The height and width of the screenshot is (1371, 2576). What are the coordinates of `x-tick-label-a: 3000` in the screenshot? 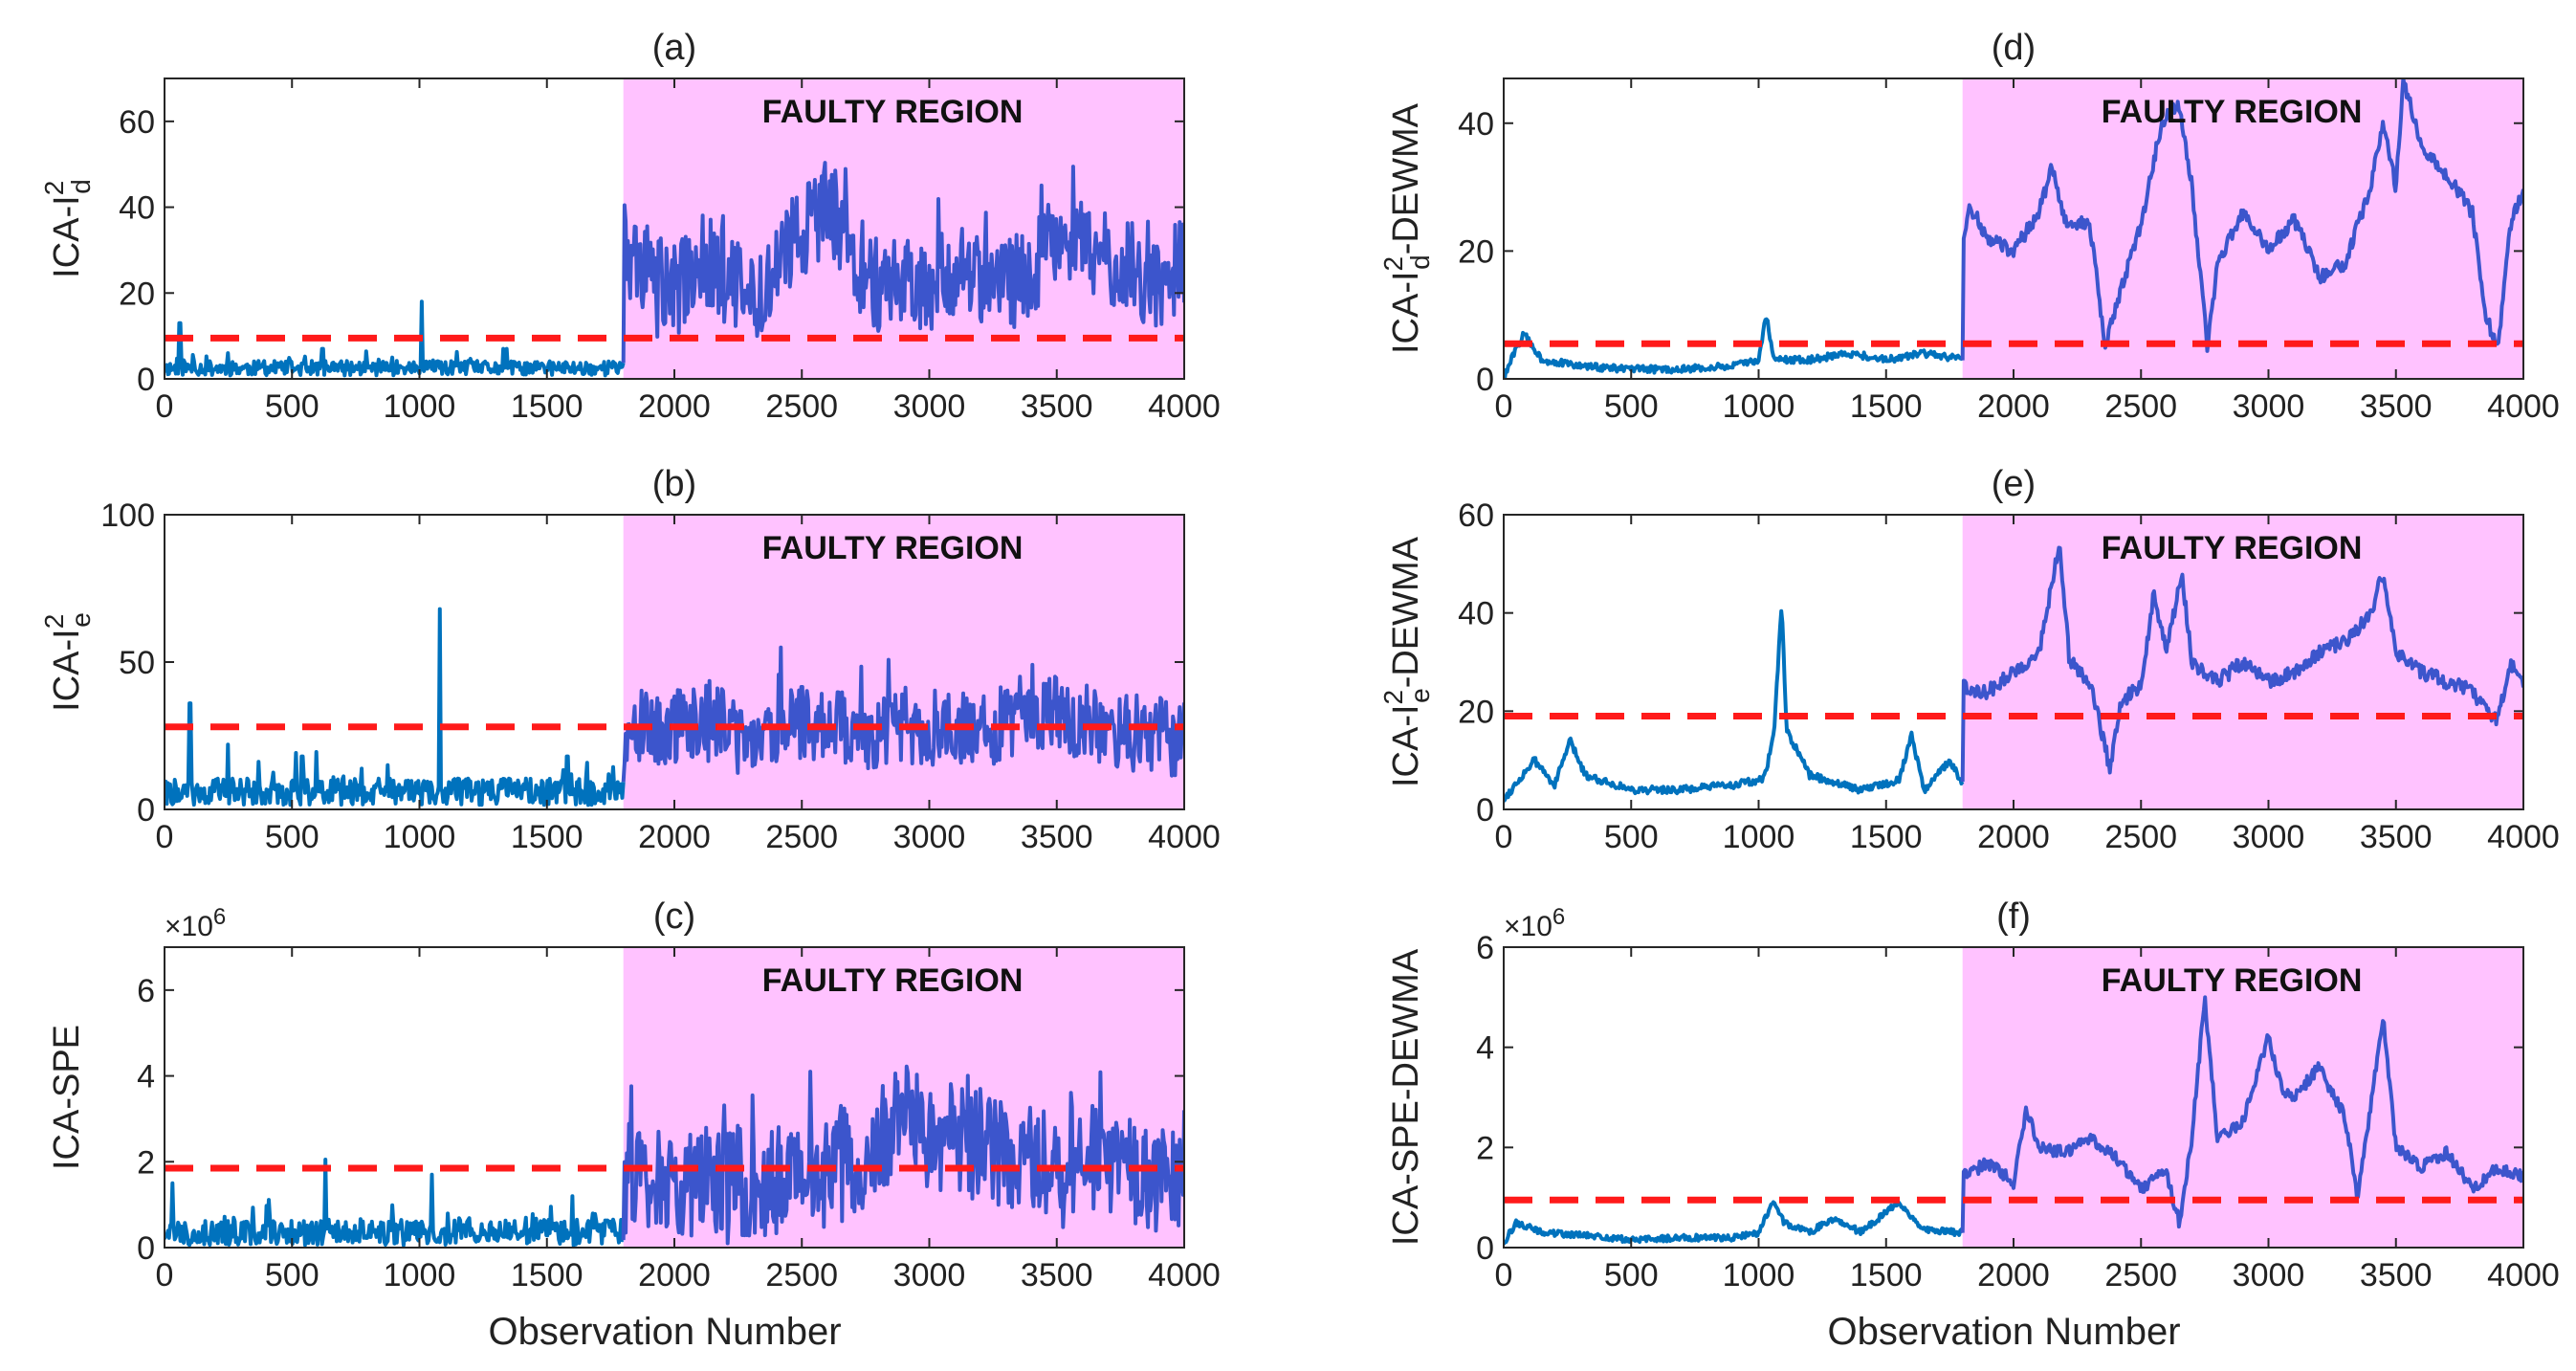 It's located at (929, 406).